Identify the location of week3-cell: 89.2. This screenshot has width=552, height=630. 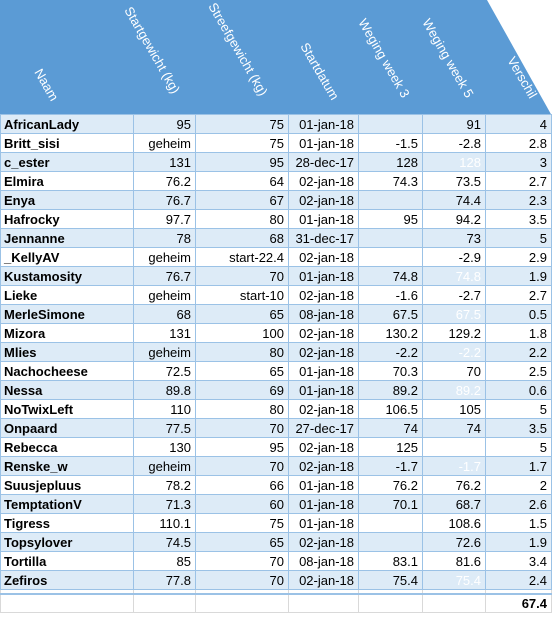
(390, 390).